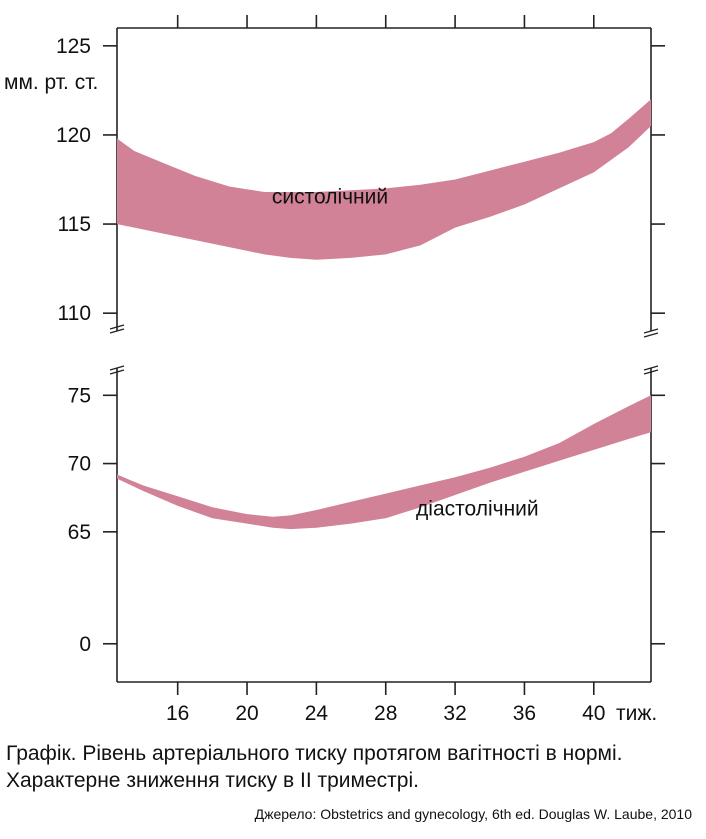 The width and height of the screenshot is (706, 839). What do you see at coordinates (74, 224) in the screenshot?
I see `systolic-y-tick-label-115: 115` at bounding box center [74, 224].